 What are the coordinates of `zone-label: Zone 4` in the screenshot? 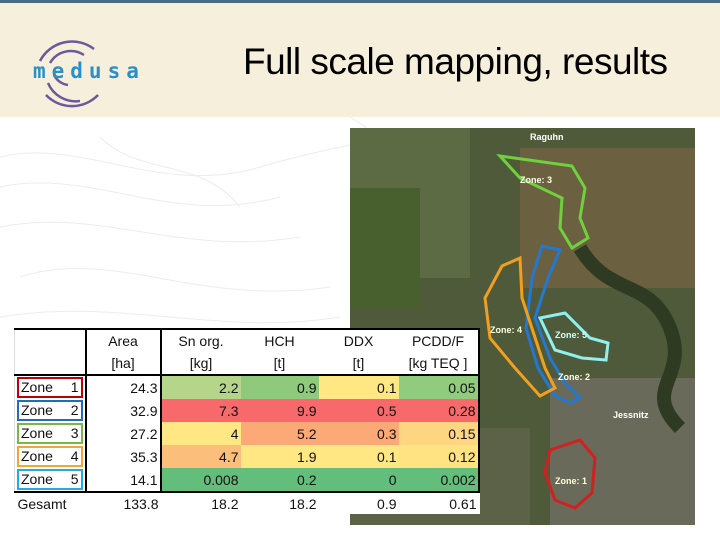 It's located at (50, 456).